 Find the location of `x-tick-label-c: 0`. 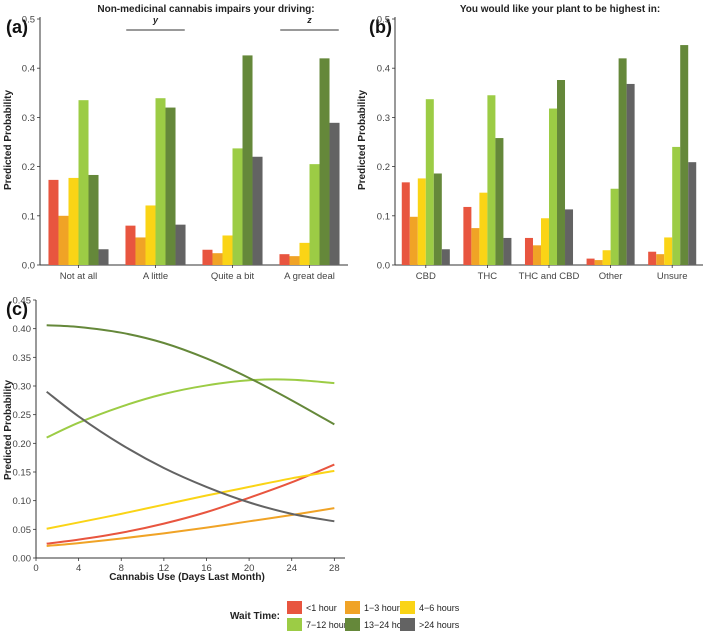

x-tick-label-c: 0 is located at coordinates (35, 568).